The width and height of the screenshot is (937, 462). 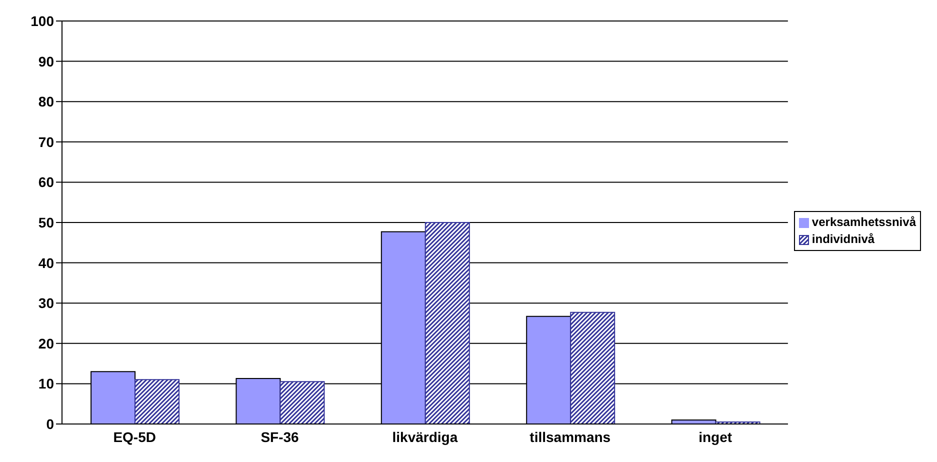 What do you see at coordinates (46, 343) in the screenshot?
I see `y-tick-label: 20` at bounding box center [46, 343].